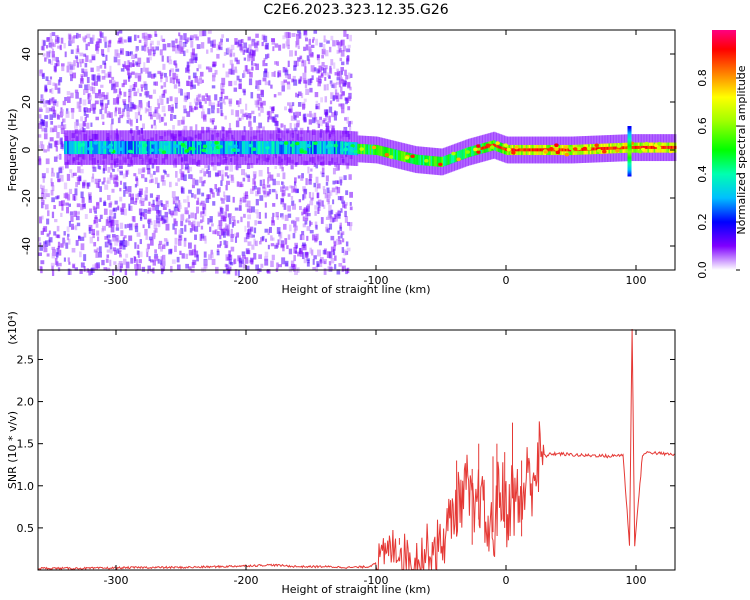 The height and width of the screenshot is (600, 750). I want to click on spectrogram-y-axis-label: Frequency (Hz), so click(12, 150).